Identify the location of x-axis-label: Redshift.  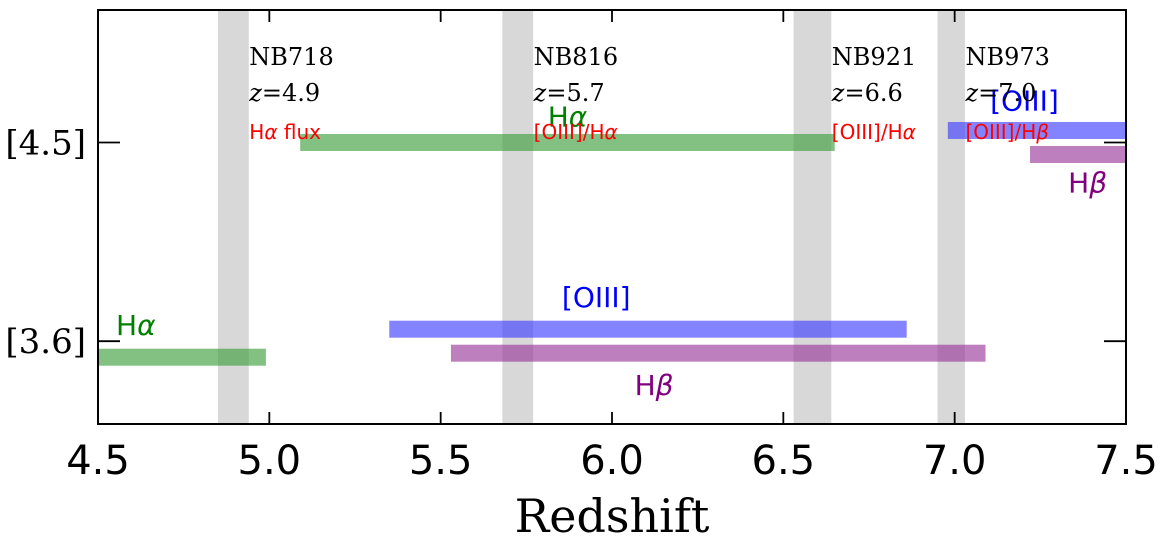
(612, 512).